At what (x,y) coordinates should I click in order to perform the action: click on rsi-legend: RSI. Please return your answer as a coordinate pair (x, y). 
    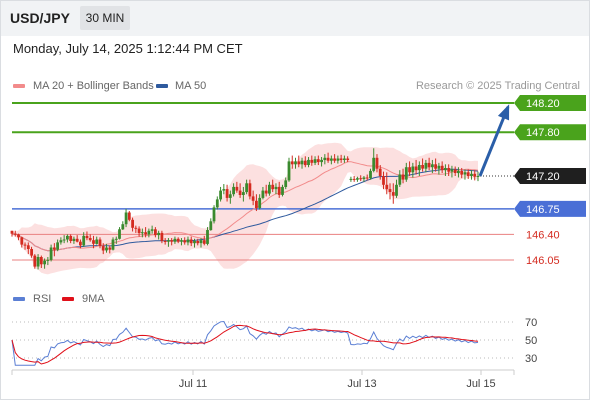
    Looking at the image, I should click on (42, 299).